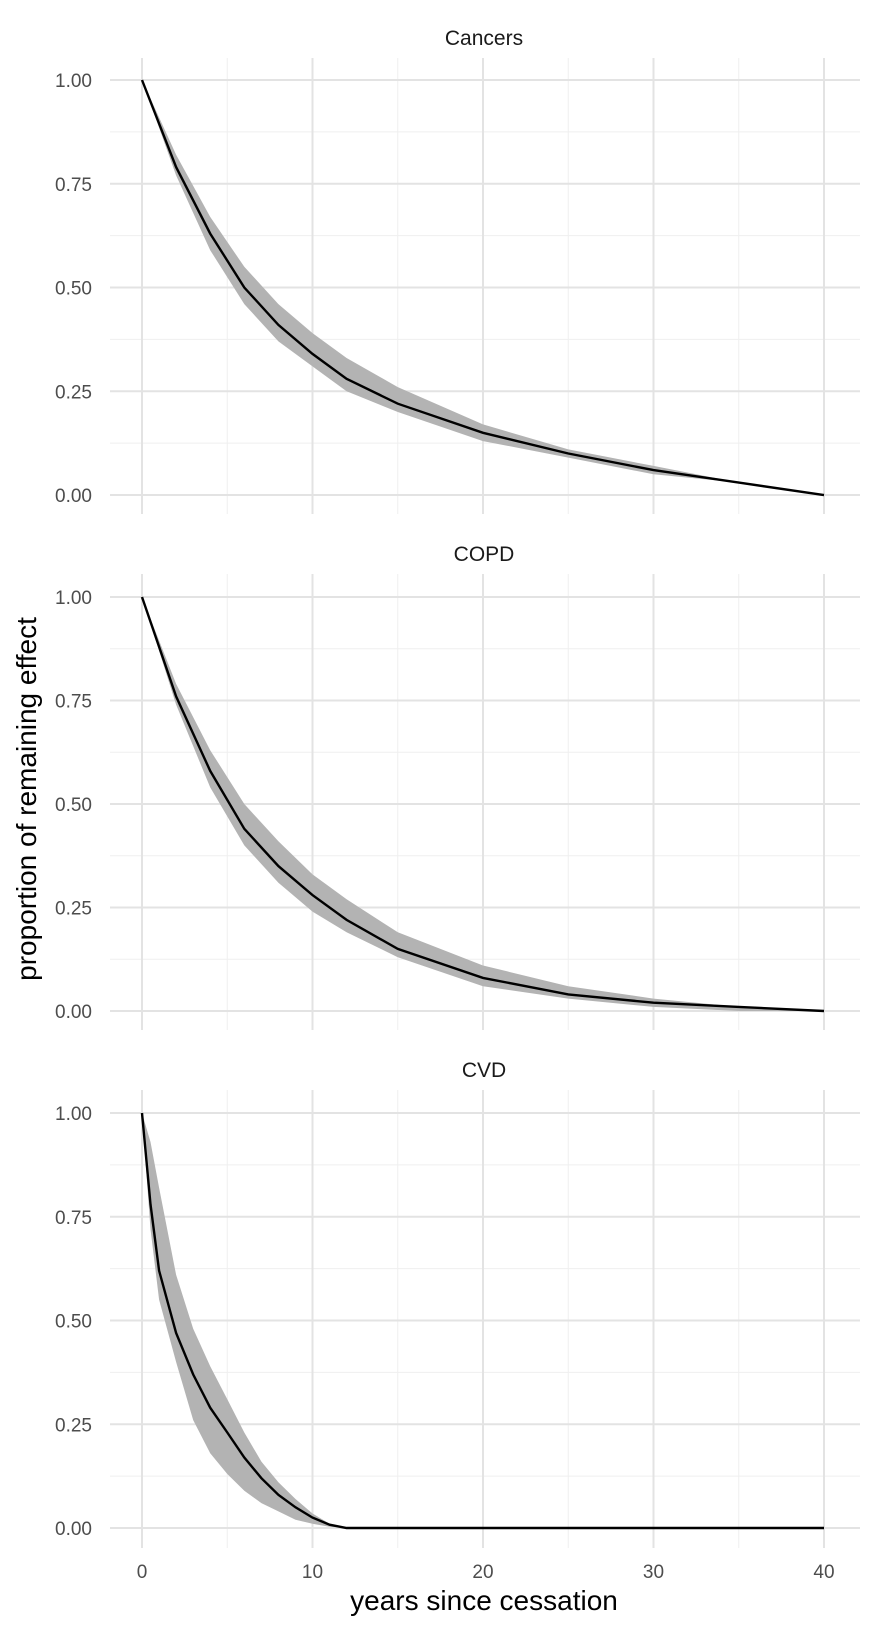  I want to click on panel-title-cvd: CVD, so click(484, 1070).